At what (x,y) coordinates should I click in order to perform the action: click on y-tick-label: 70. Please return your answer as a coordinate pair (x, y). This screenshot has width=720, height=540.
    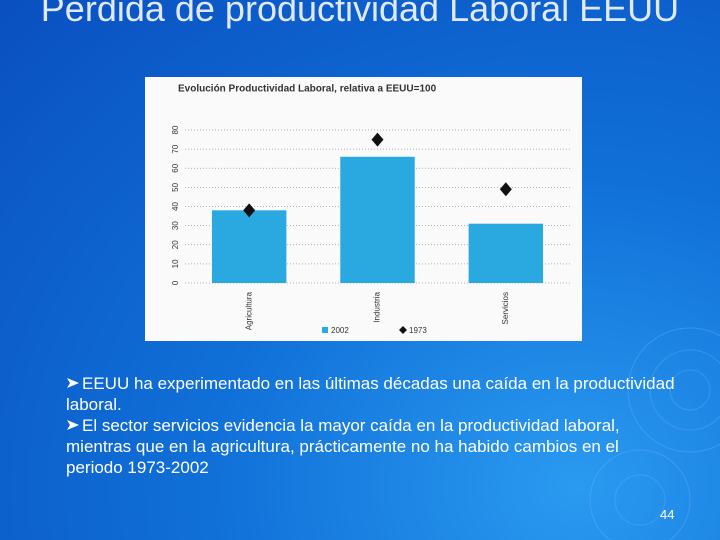
    Looking at the image, I should click on (175, 148).